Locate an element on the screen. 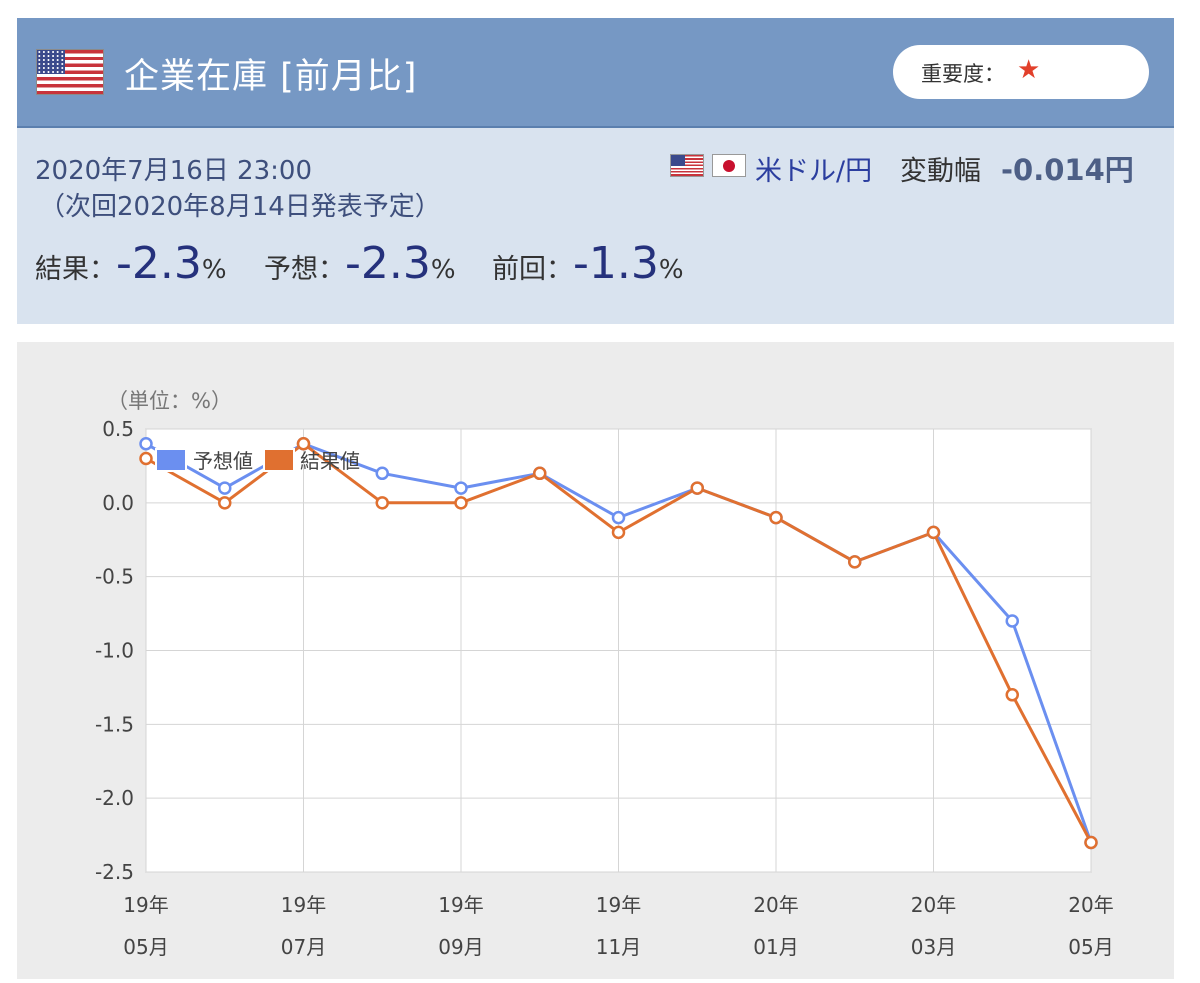  previous-stat: 前回：-1.3% is located at coordinates (588, 263).